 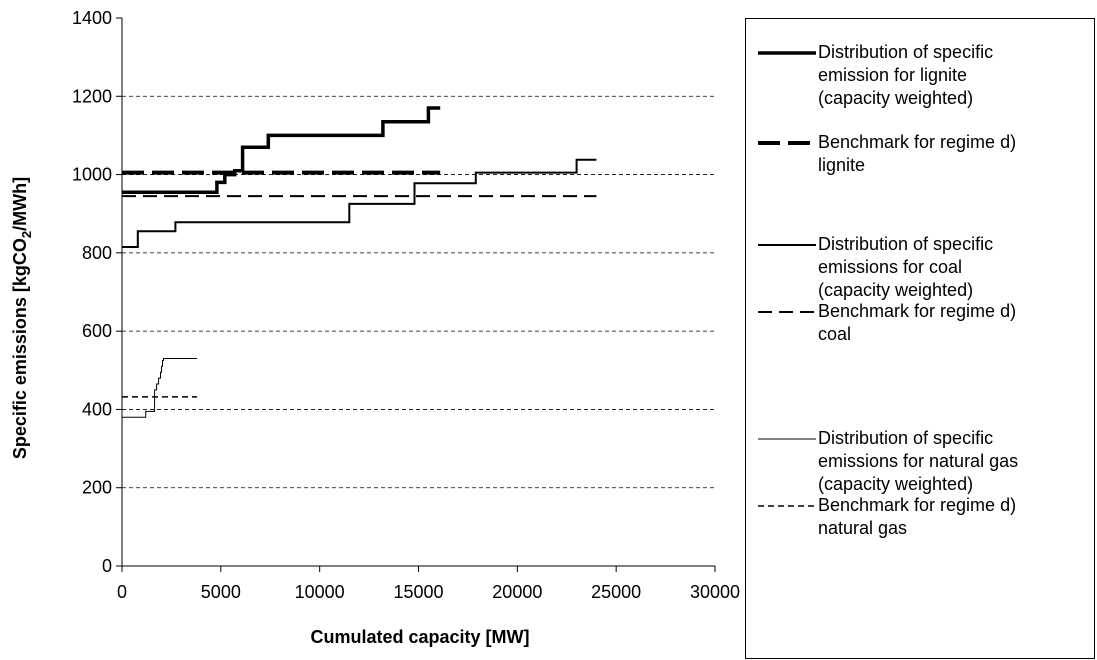 What do you see at coordinates (97, 253) in the screenshot?
I see `y-tick-label: 800` at bounding box center [97, 253].